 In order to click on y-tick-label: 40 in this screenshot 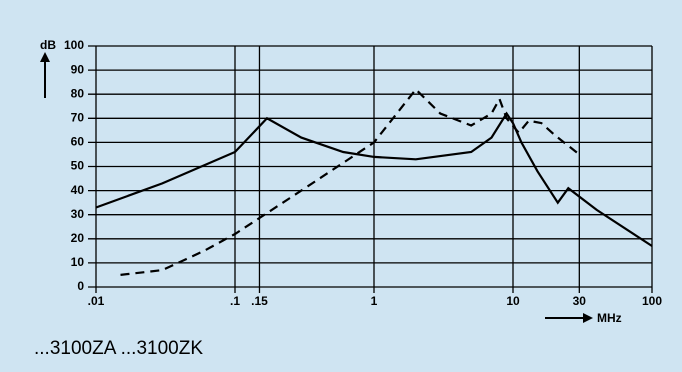, I will do `click(78, 190)`.